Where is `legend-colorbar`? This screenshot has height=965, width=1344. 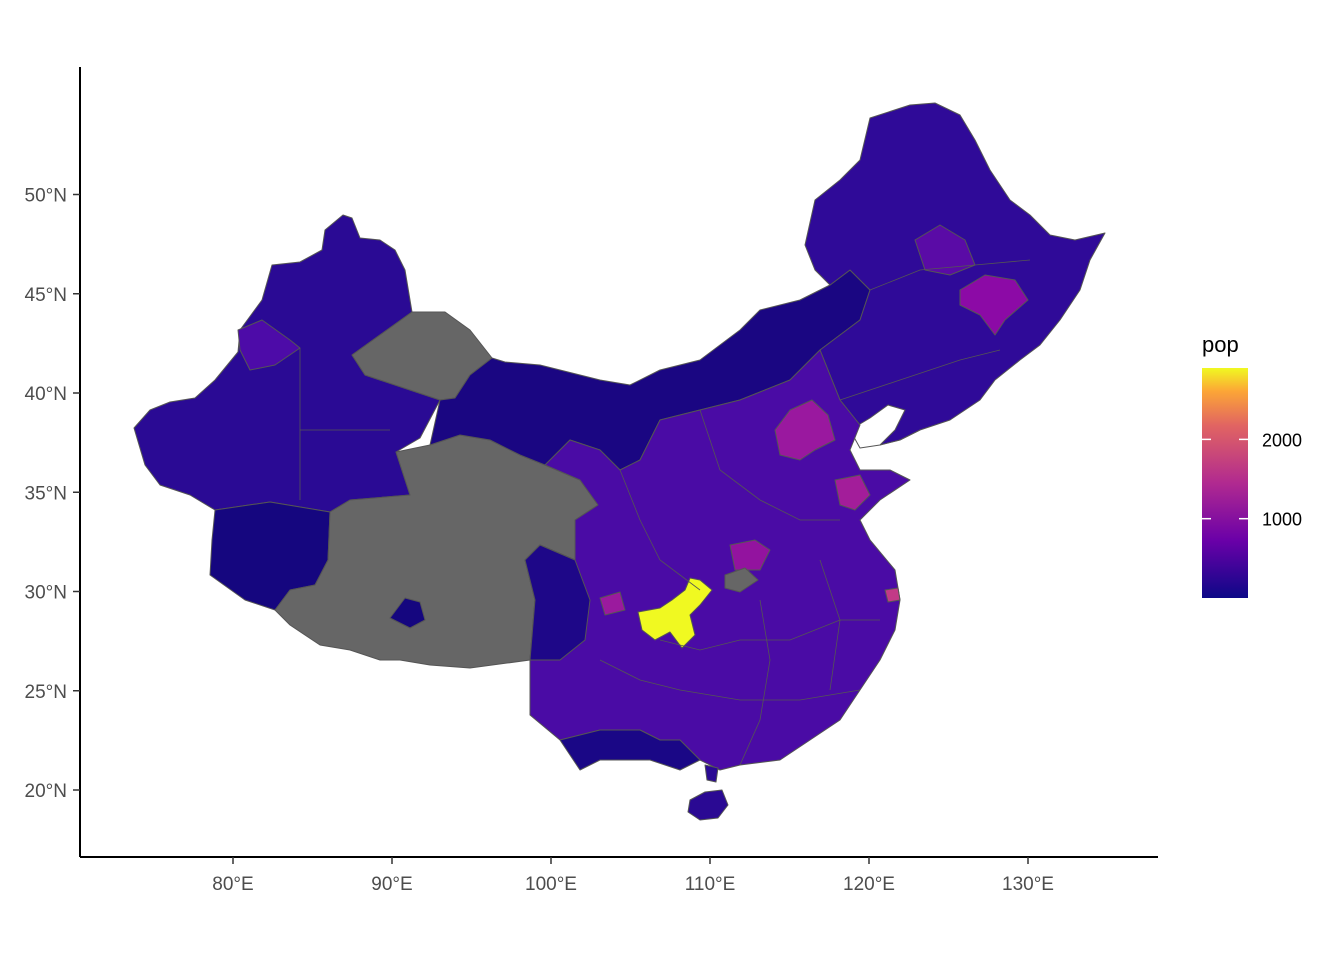
legend-colorbar is located at coordinates (1225, 483).